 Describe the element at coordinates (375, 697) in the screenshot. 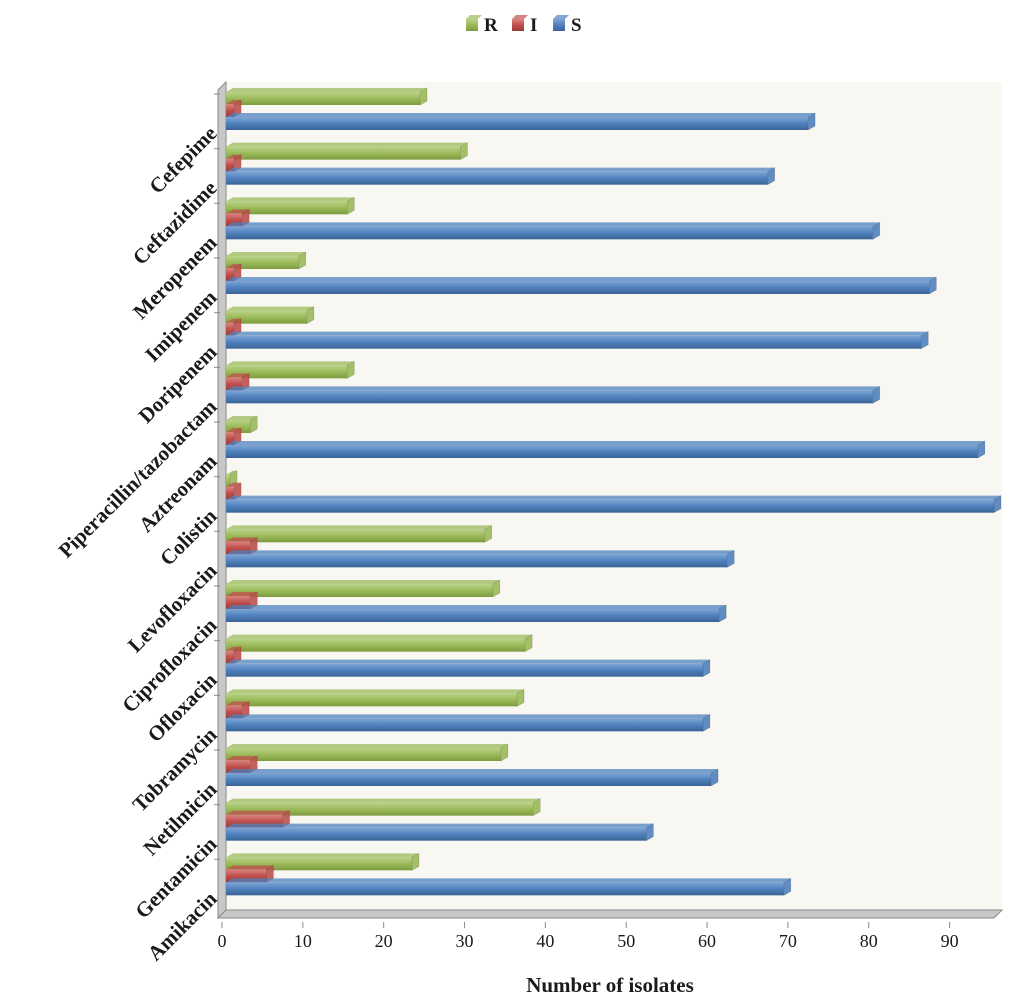

I see `bar-R-tobramycin` at that location.